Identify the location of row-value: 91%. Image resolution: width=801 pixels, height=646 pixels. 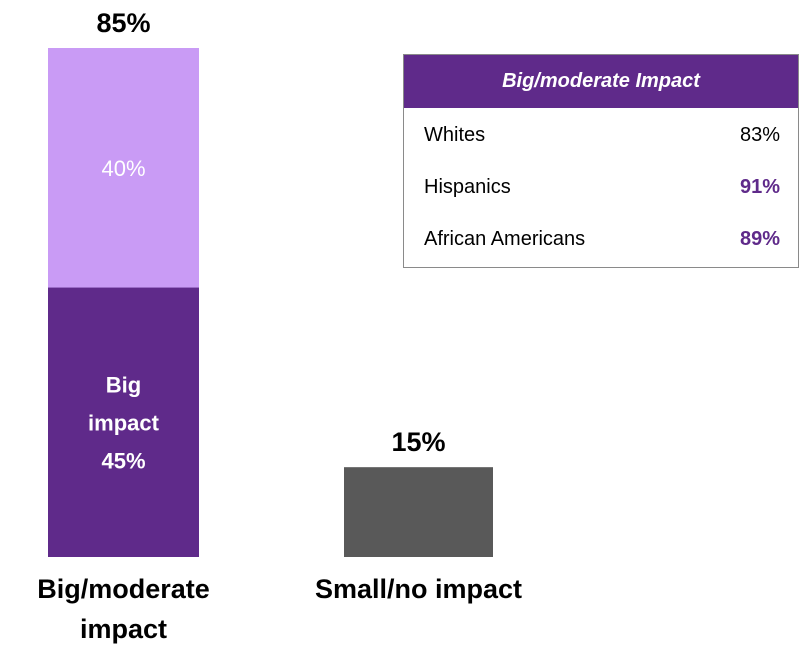
(759, 187).